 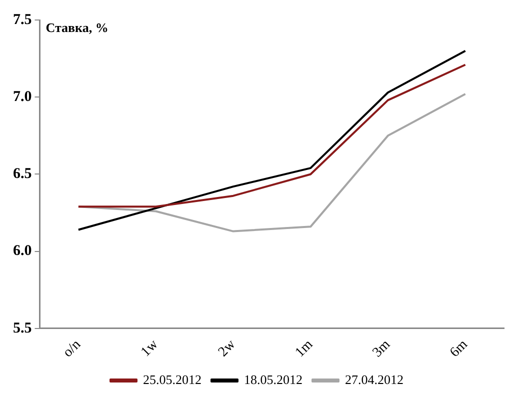 I want to click on y-tick-label: 6.0, so click(x=22, y=251).